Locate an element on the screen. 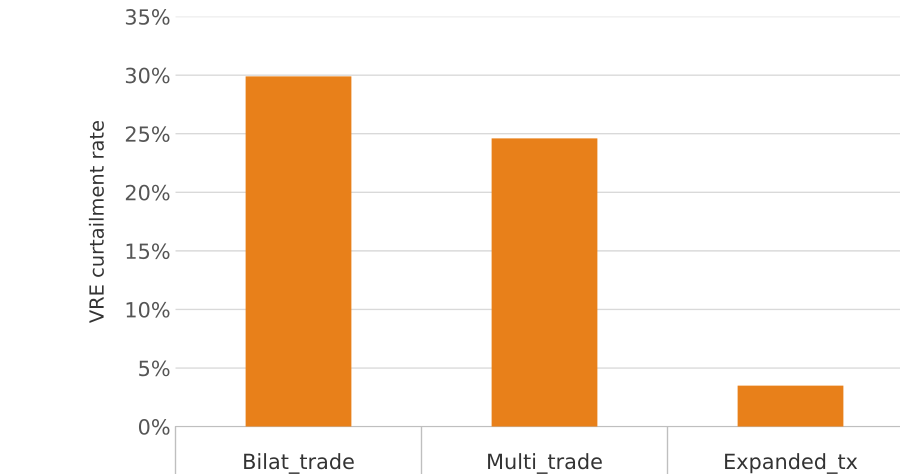 Image resolution: width=900 pixels, height=474 pixels. y-axis-title: VRE curtailment rate is located at coordinates (96, 222).